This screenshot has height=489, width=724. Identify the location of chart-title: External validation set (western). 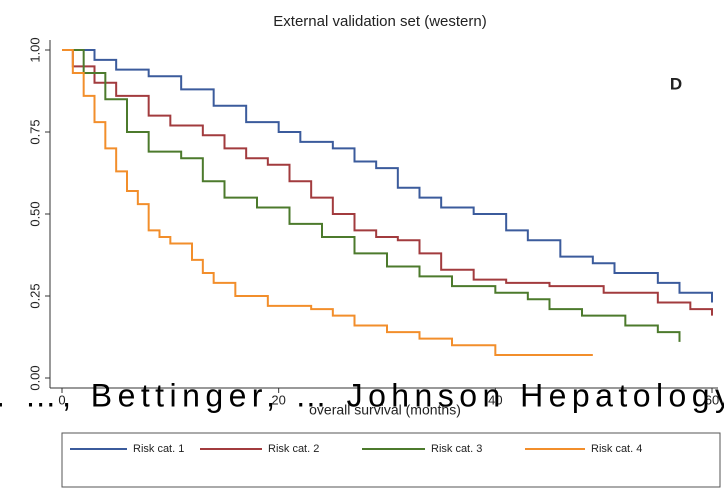
(379, 21).